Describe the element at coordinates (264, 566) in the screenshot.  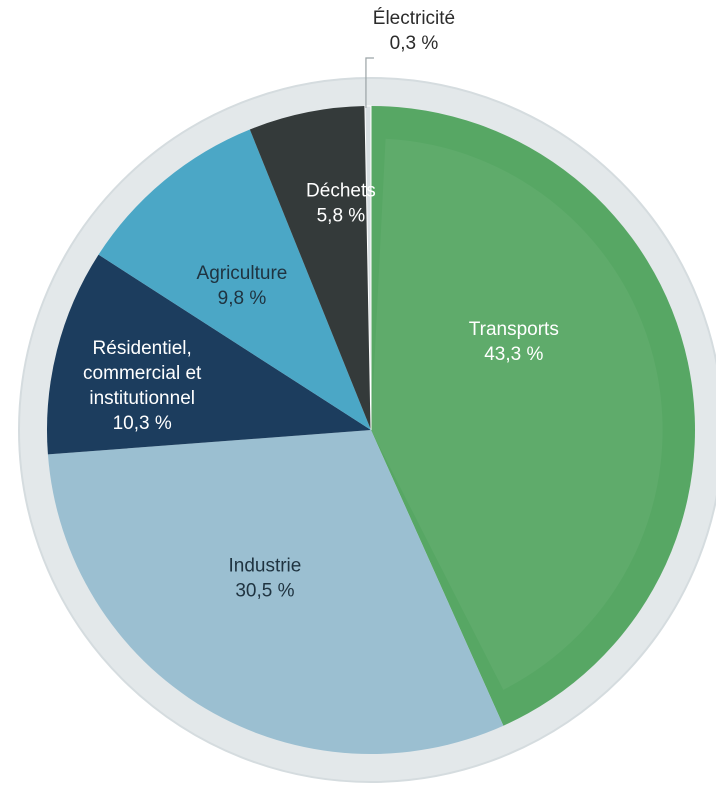
I see `slice-label-industrie: Industrie` at that location.